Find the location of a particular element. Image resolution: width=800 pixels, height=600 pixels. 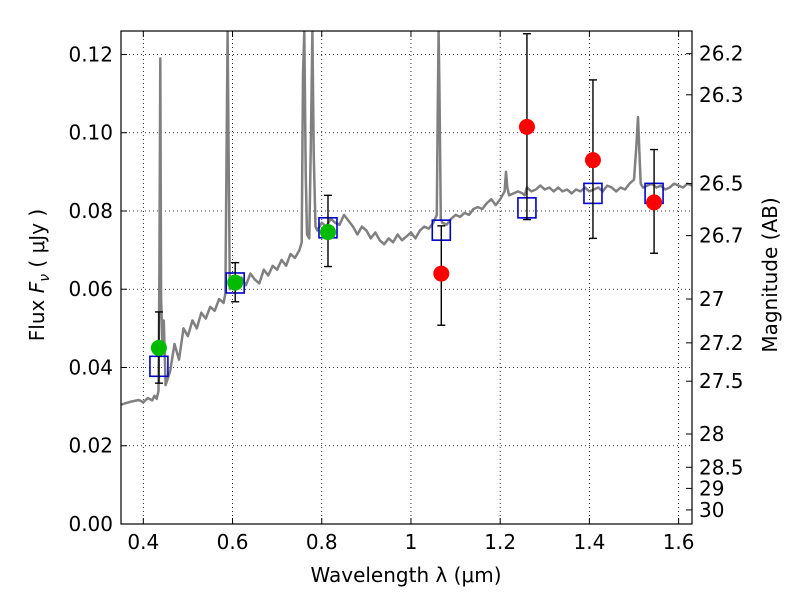

x-tick-label: 0.4 is located at coordinates (143, 542).